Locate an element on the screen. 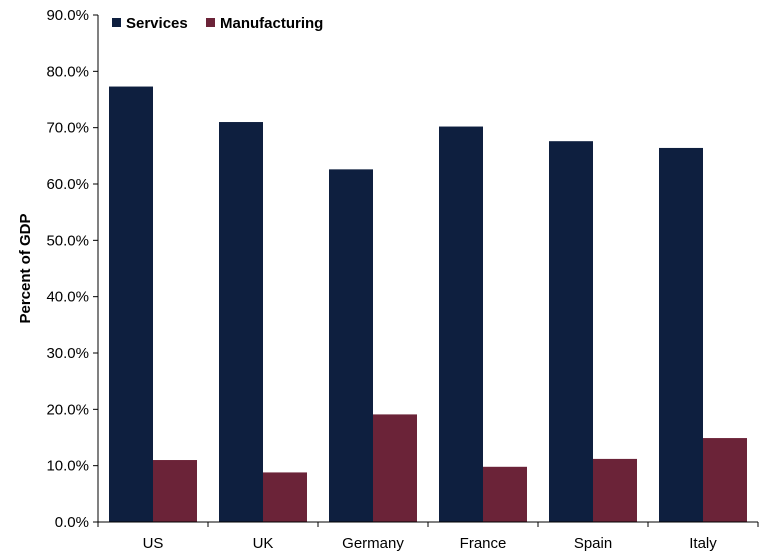  y-tick-label: 20.0% is located at coordinates (67, 409).